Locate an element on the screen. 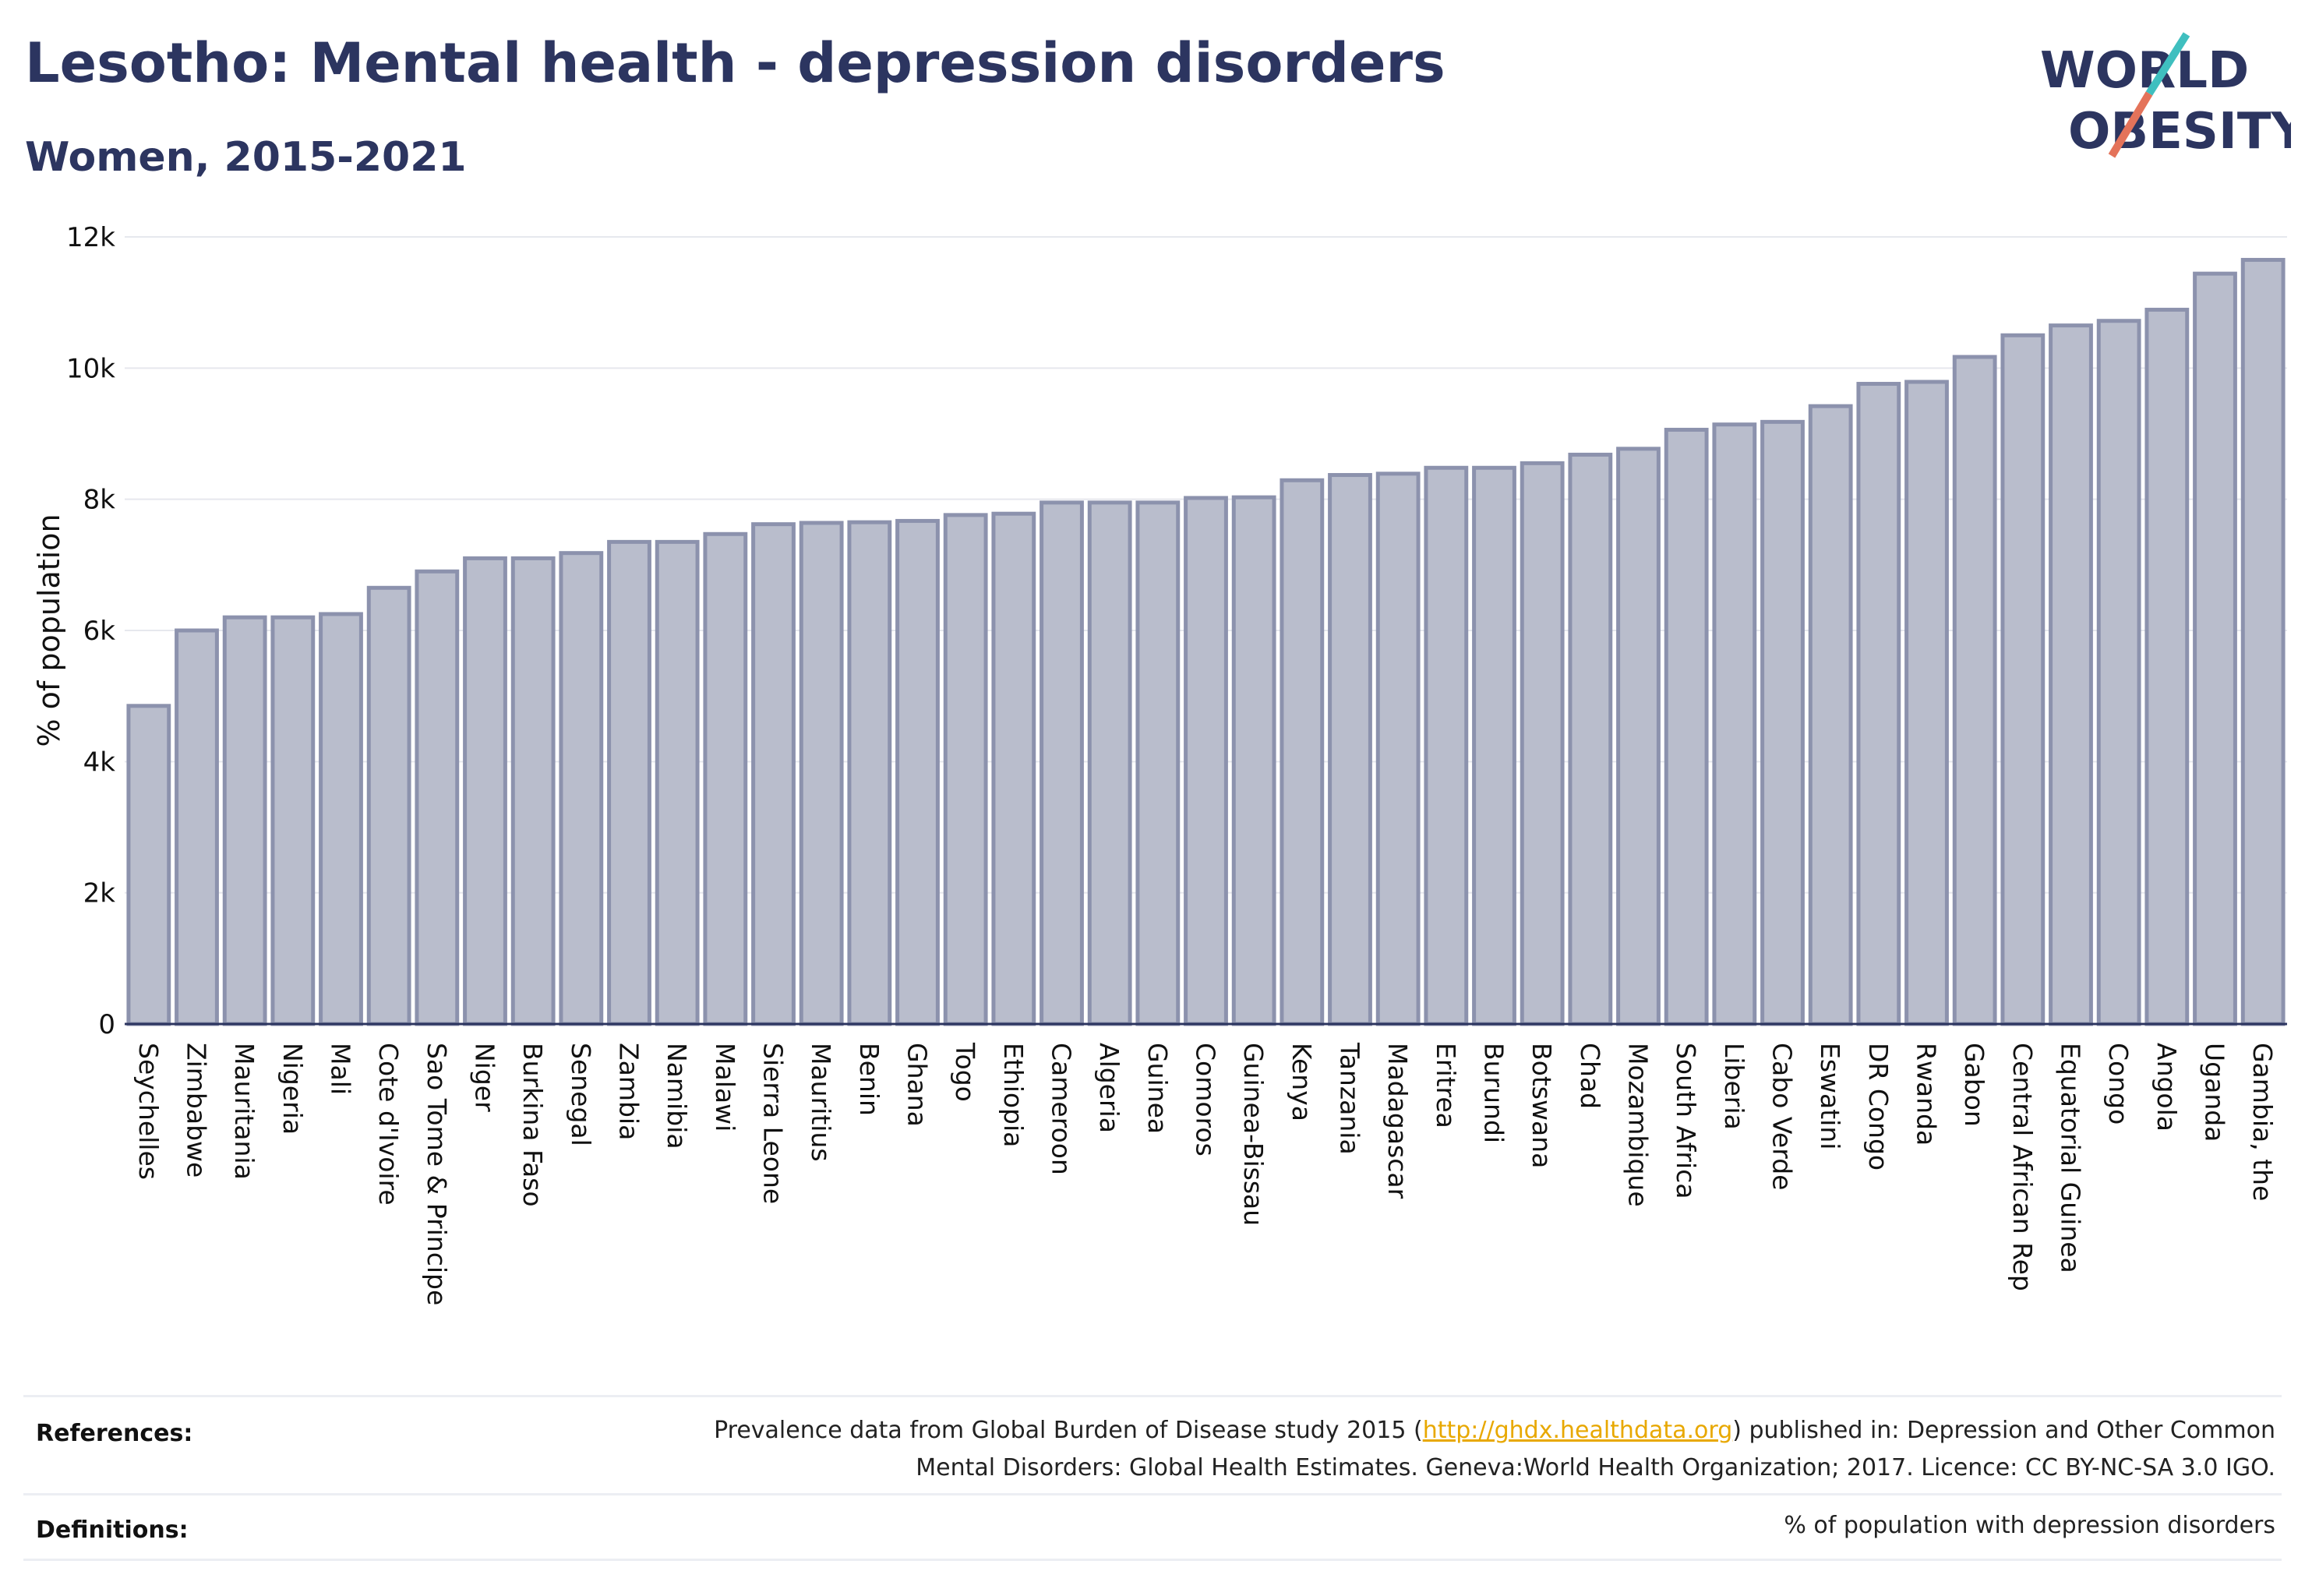 The width and height of the screenshot is (2305, 1596). x-tick-label: Mauritius is located at coordinates (821, 1102).